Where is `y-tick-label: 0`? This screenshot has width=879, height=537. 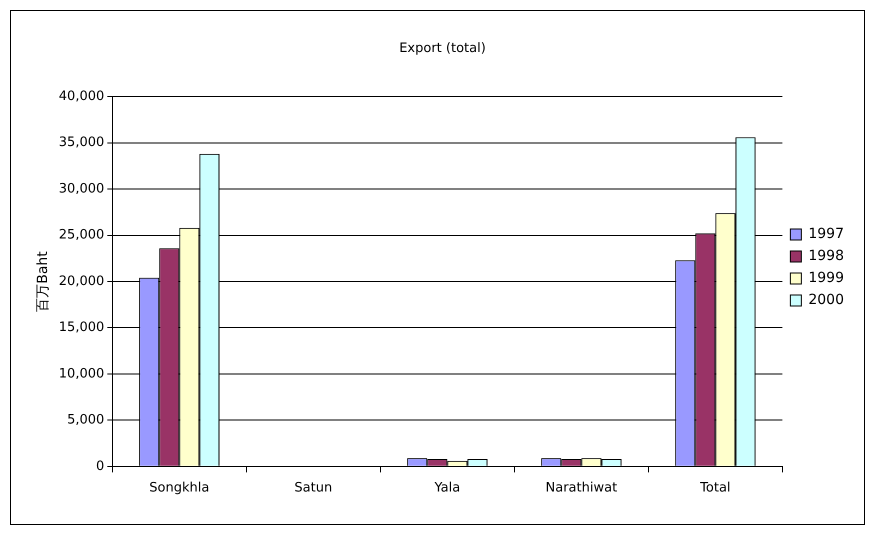 y-tick-label: 0 is located at coordinates (100, 466).